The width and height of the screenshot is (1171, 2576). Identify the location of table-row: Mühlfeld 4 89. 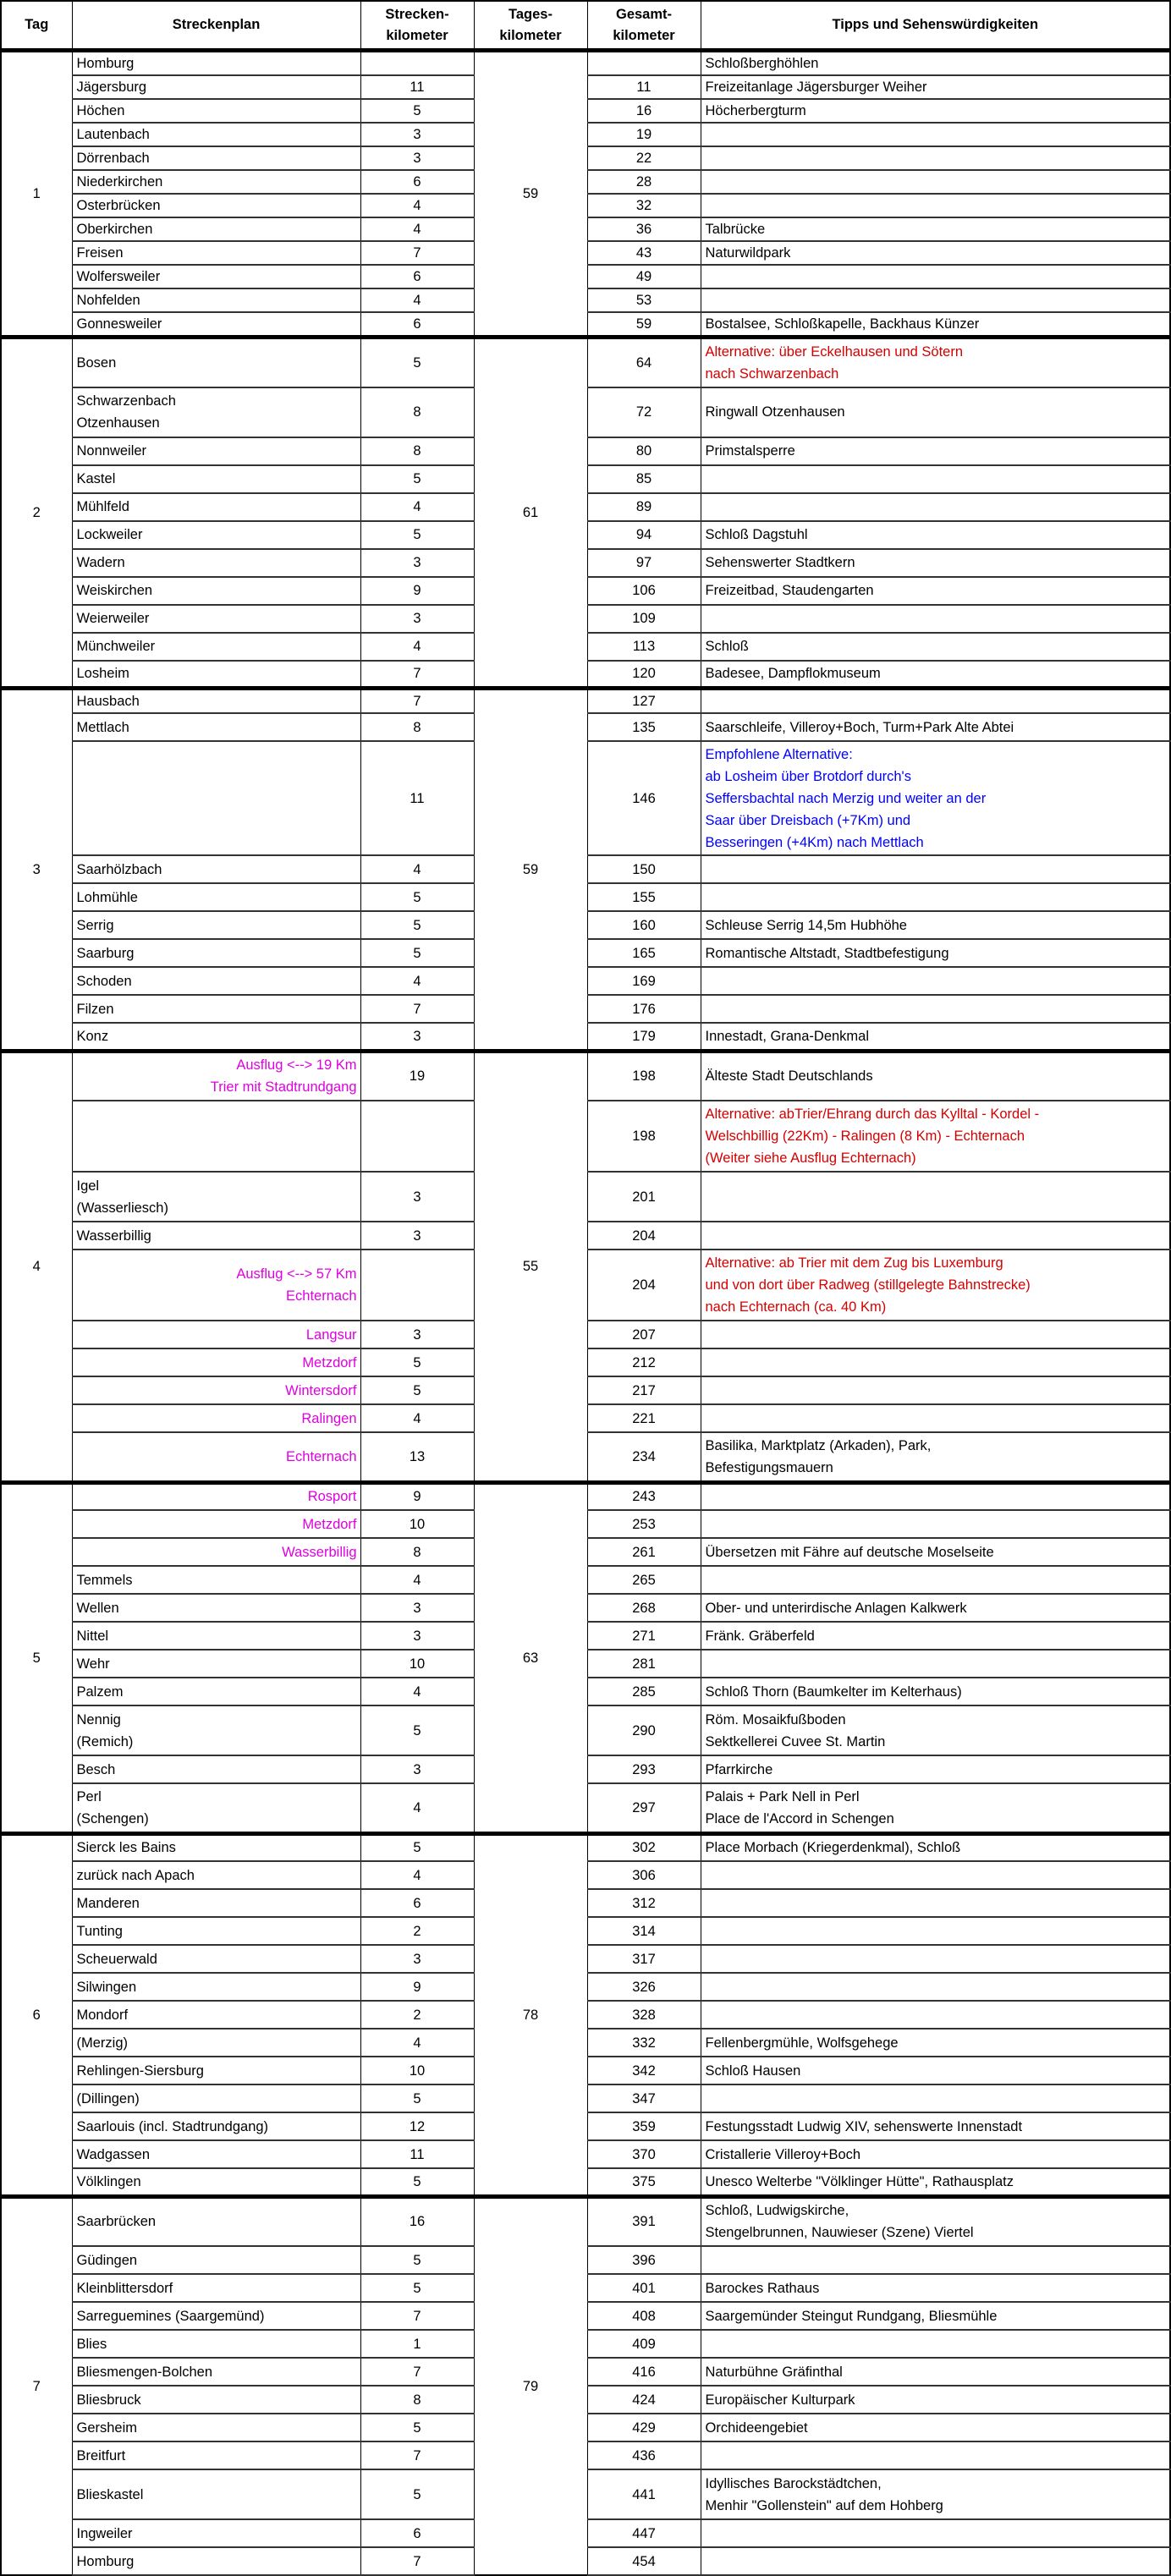
(586, 507).